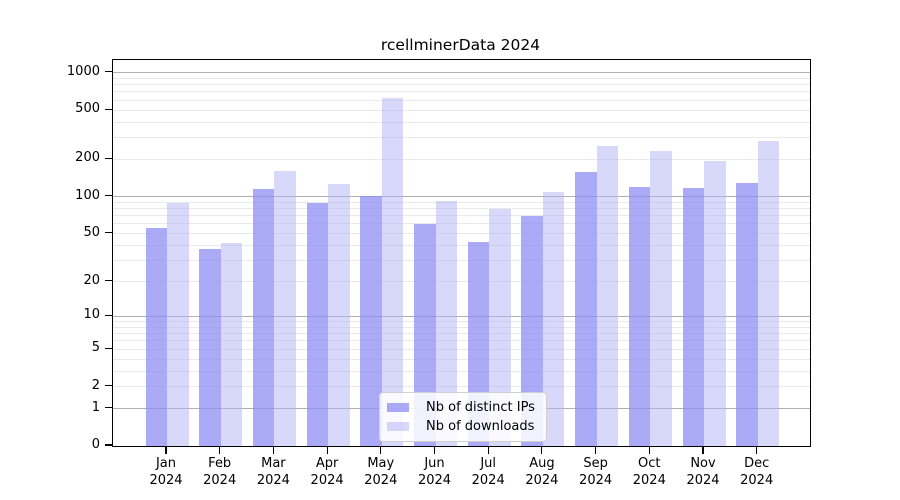  Describe the element at coordinates (273, 472) in the screenshot. I see `x-tick-label: Mar 2024` at that location.